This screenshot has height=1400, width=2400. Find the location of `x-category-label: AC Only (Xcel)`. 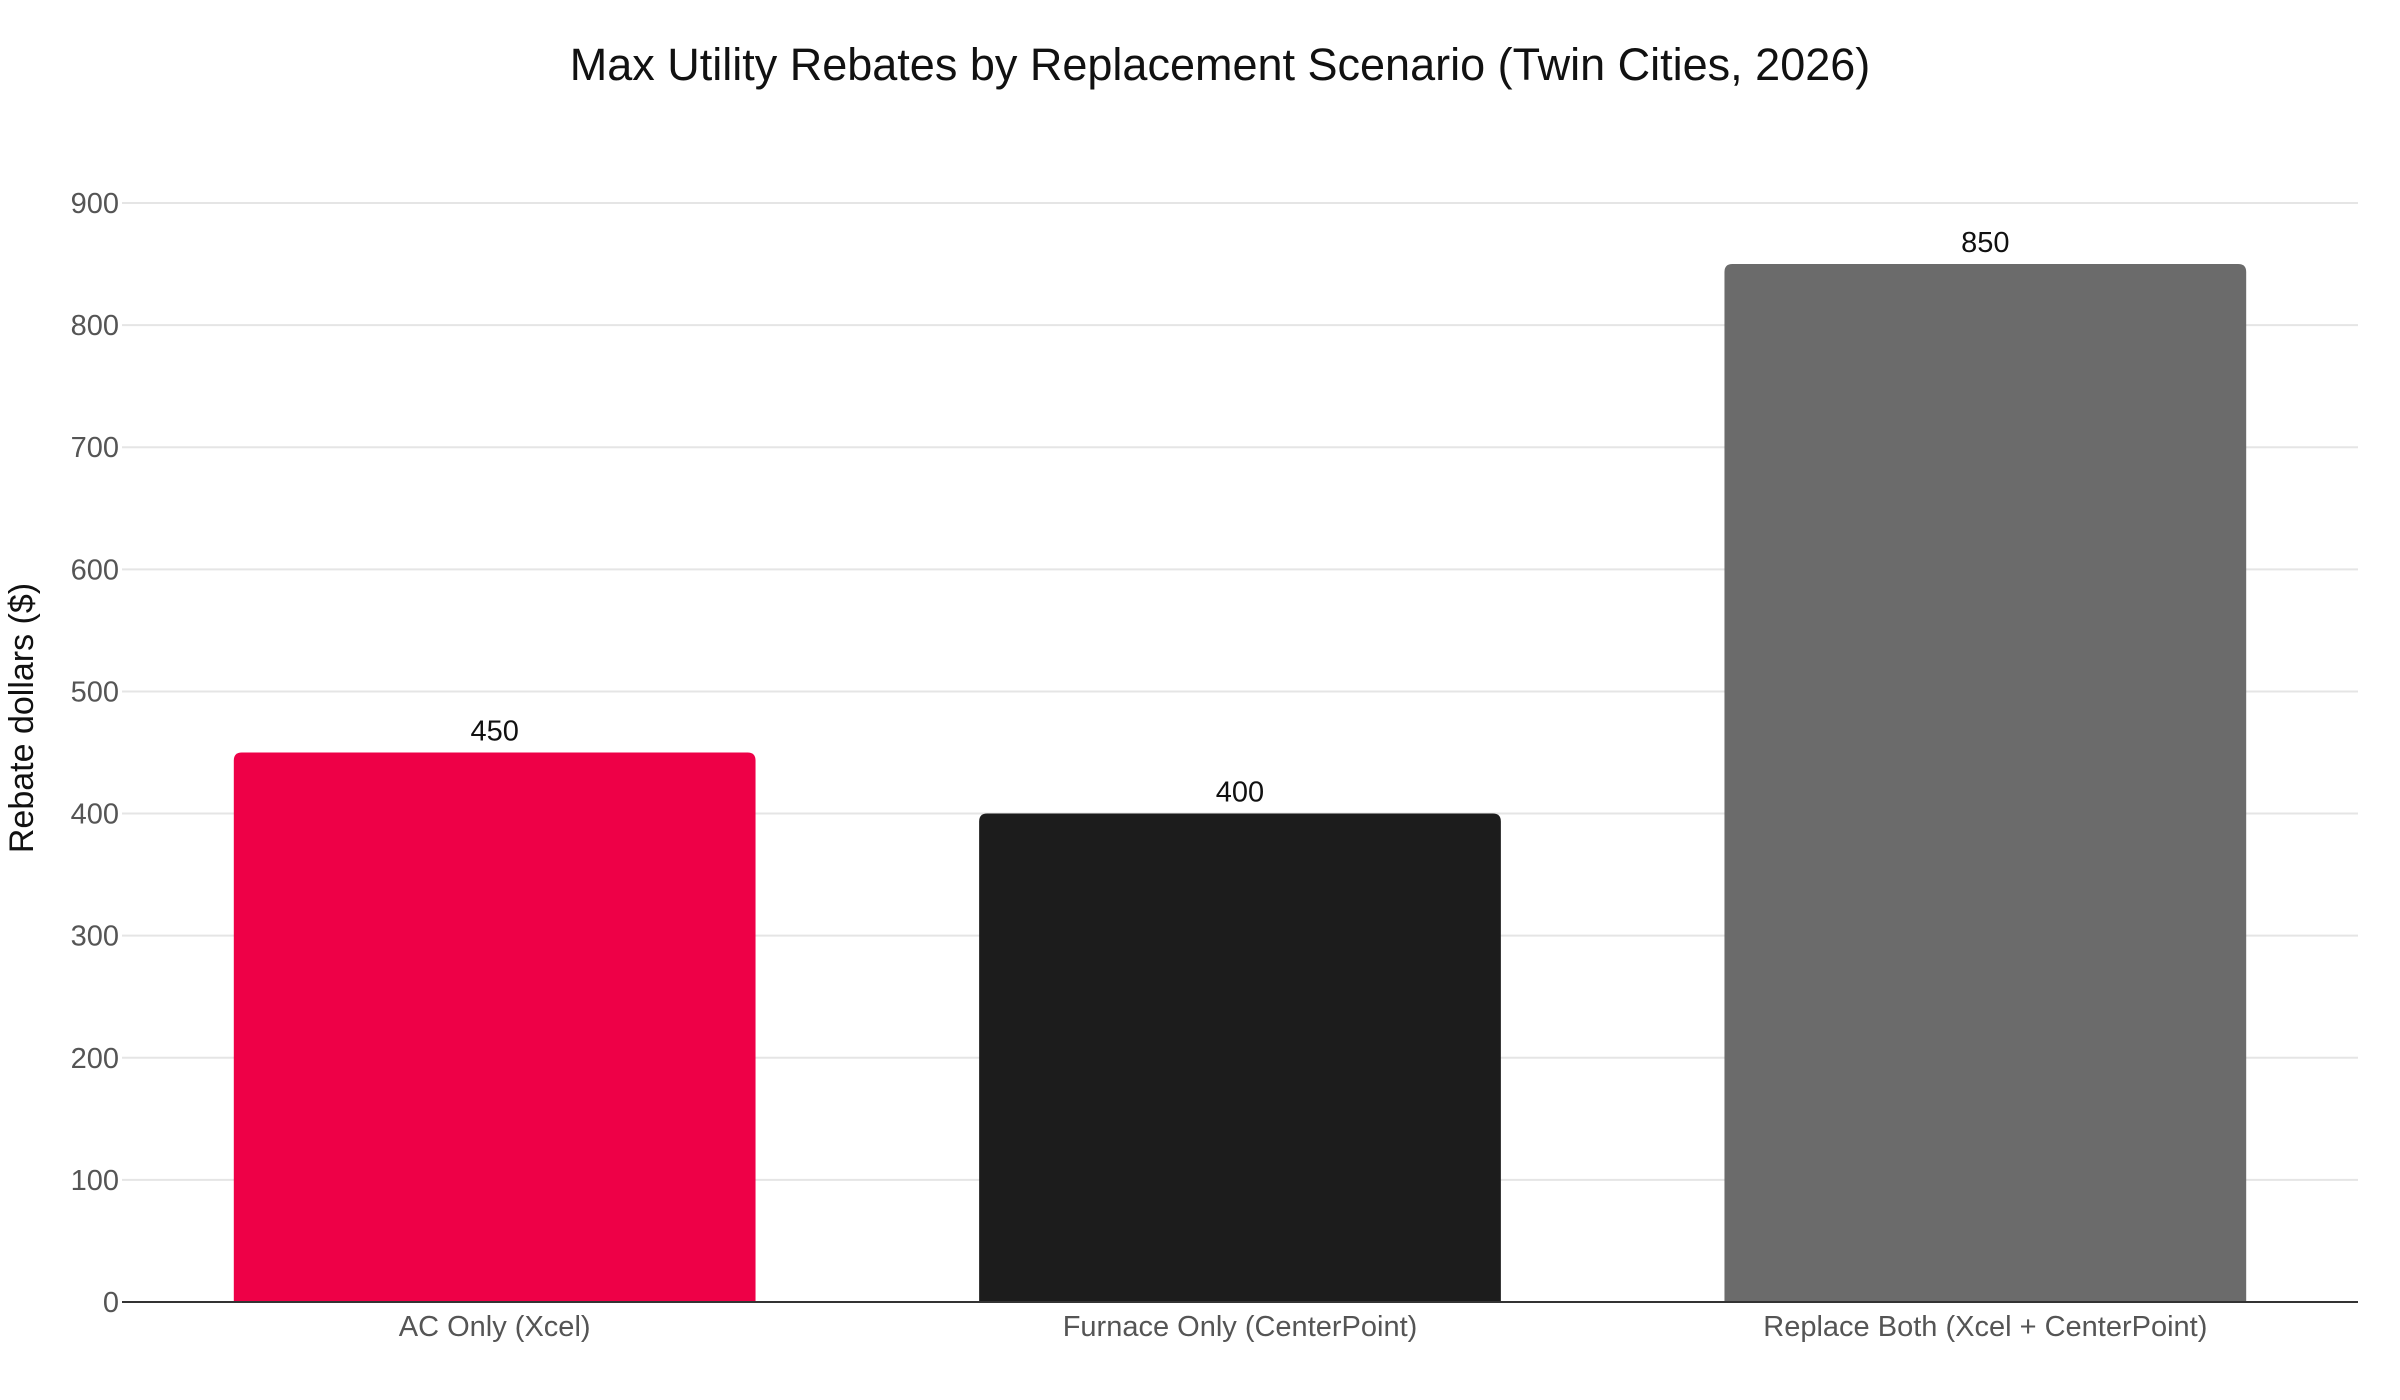

x-category-label: AC Only (Xcel) is located at coordinates (495, 1327).